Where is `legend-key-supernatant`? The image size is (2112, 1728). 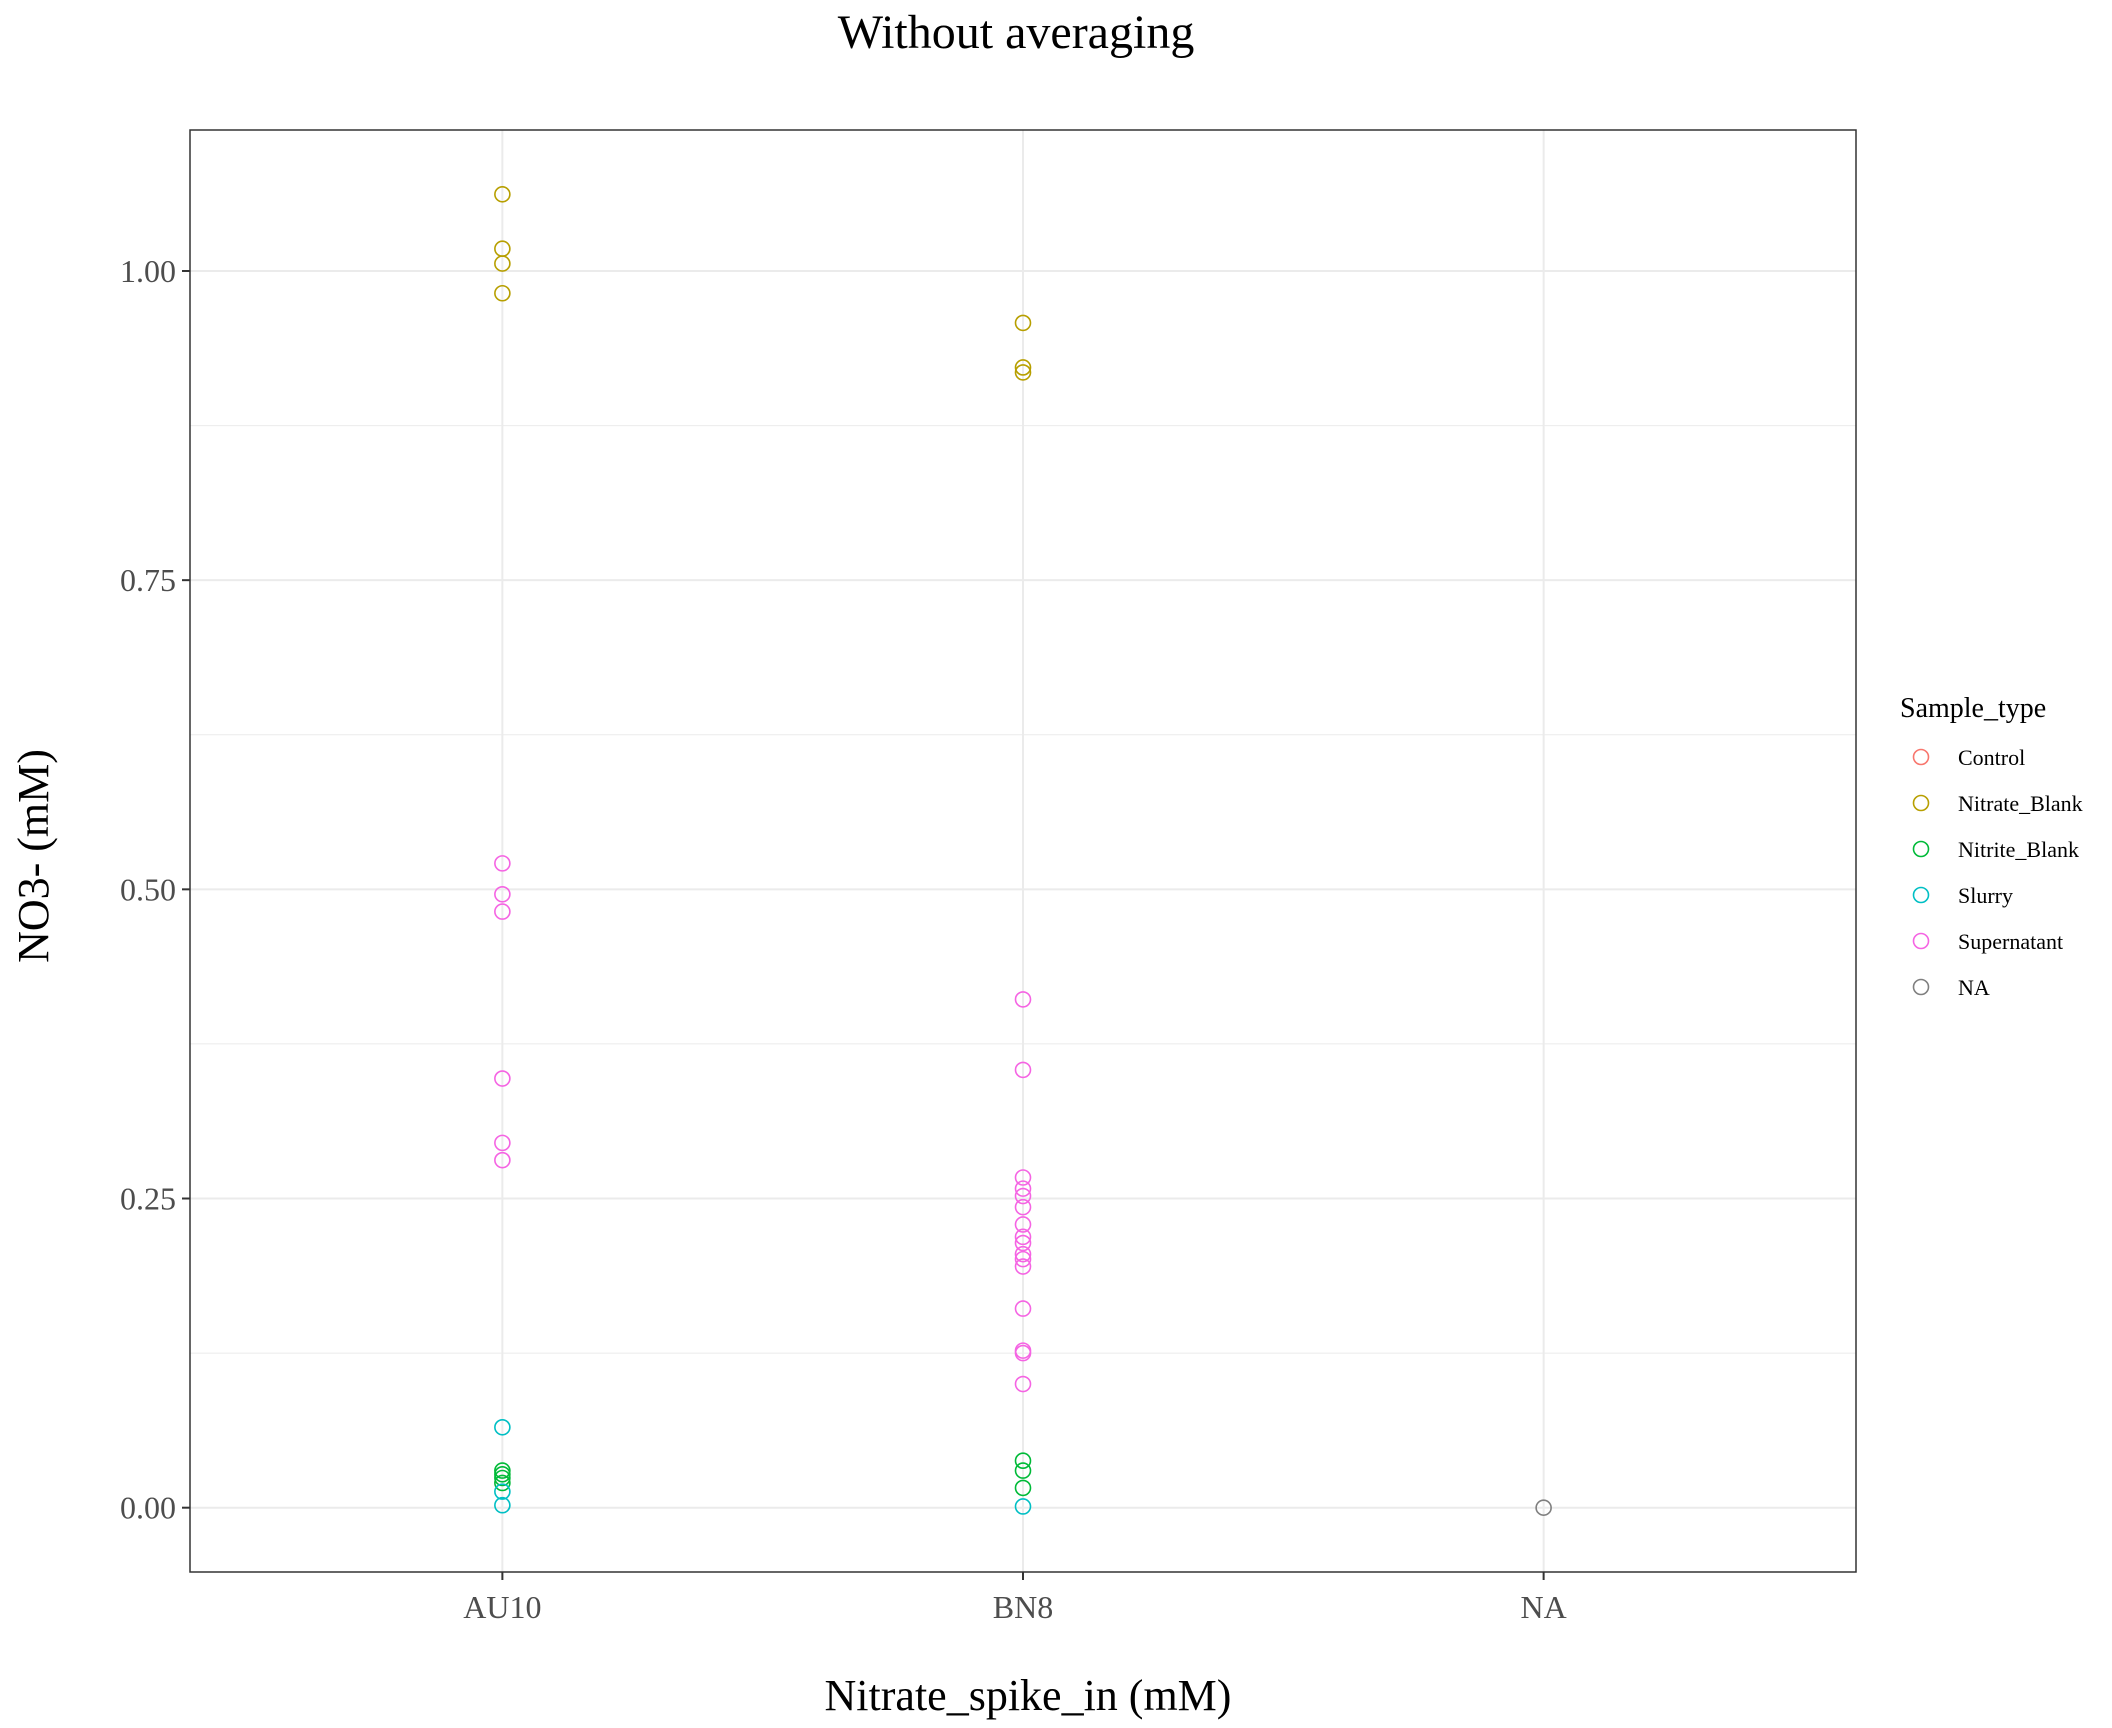 legend-key-supernatant is located at coordinates (1921, 941).